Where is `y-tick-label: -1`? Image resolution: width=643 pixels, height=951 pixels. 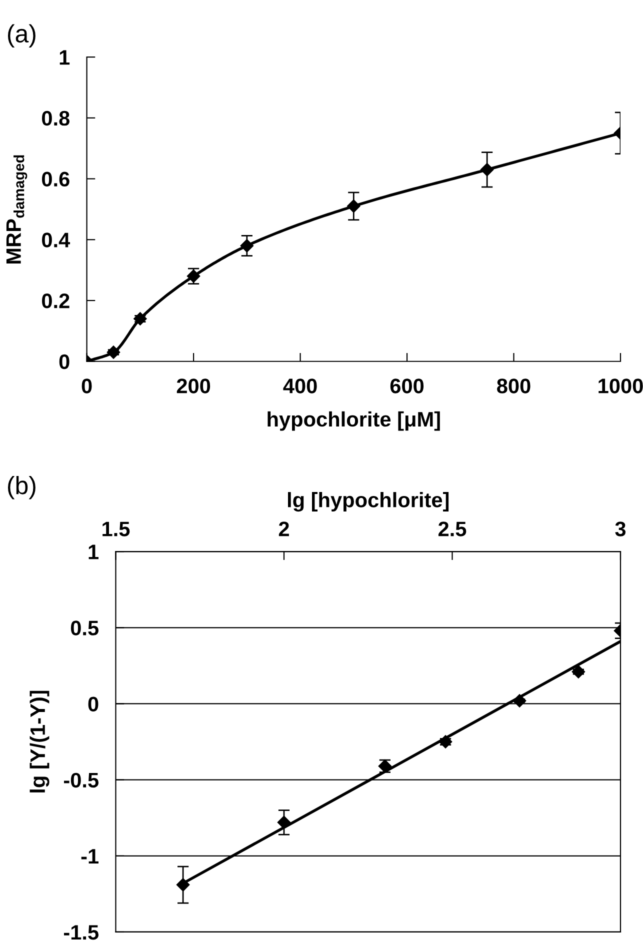 y-tick-label: -1 is located at coordinates (89, 856).